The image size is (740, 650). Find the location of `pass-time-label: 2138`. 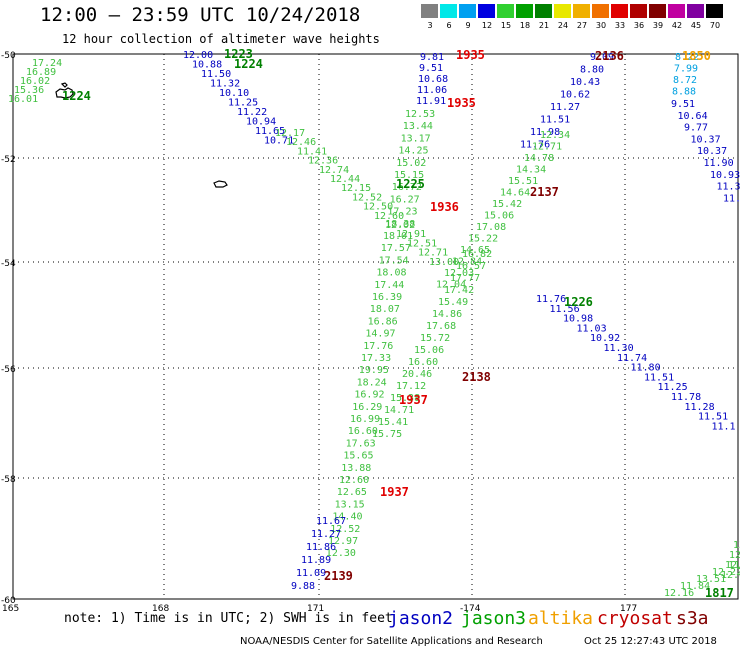

pass-time-label: 2138 is located at coordinates (476, 377).